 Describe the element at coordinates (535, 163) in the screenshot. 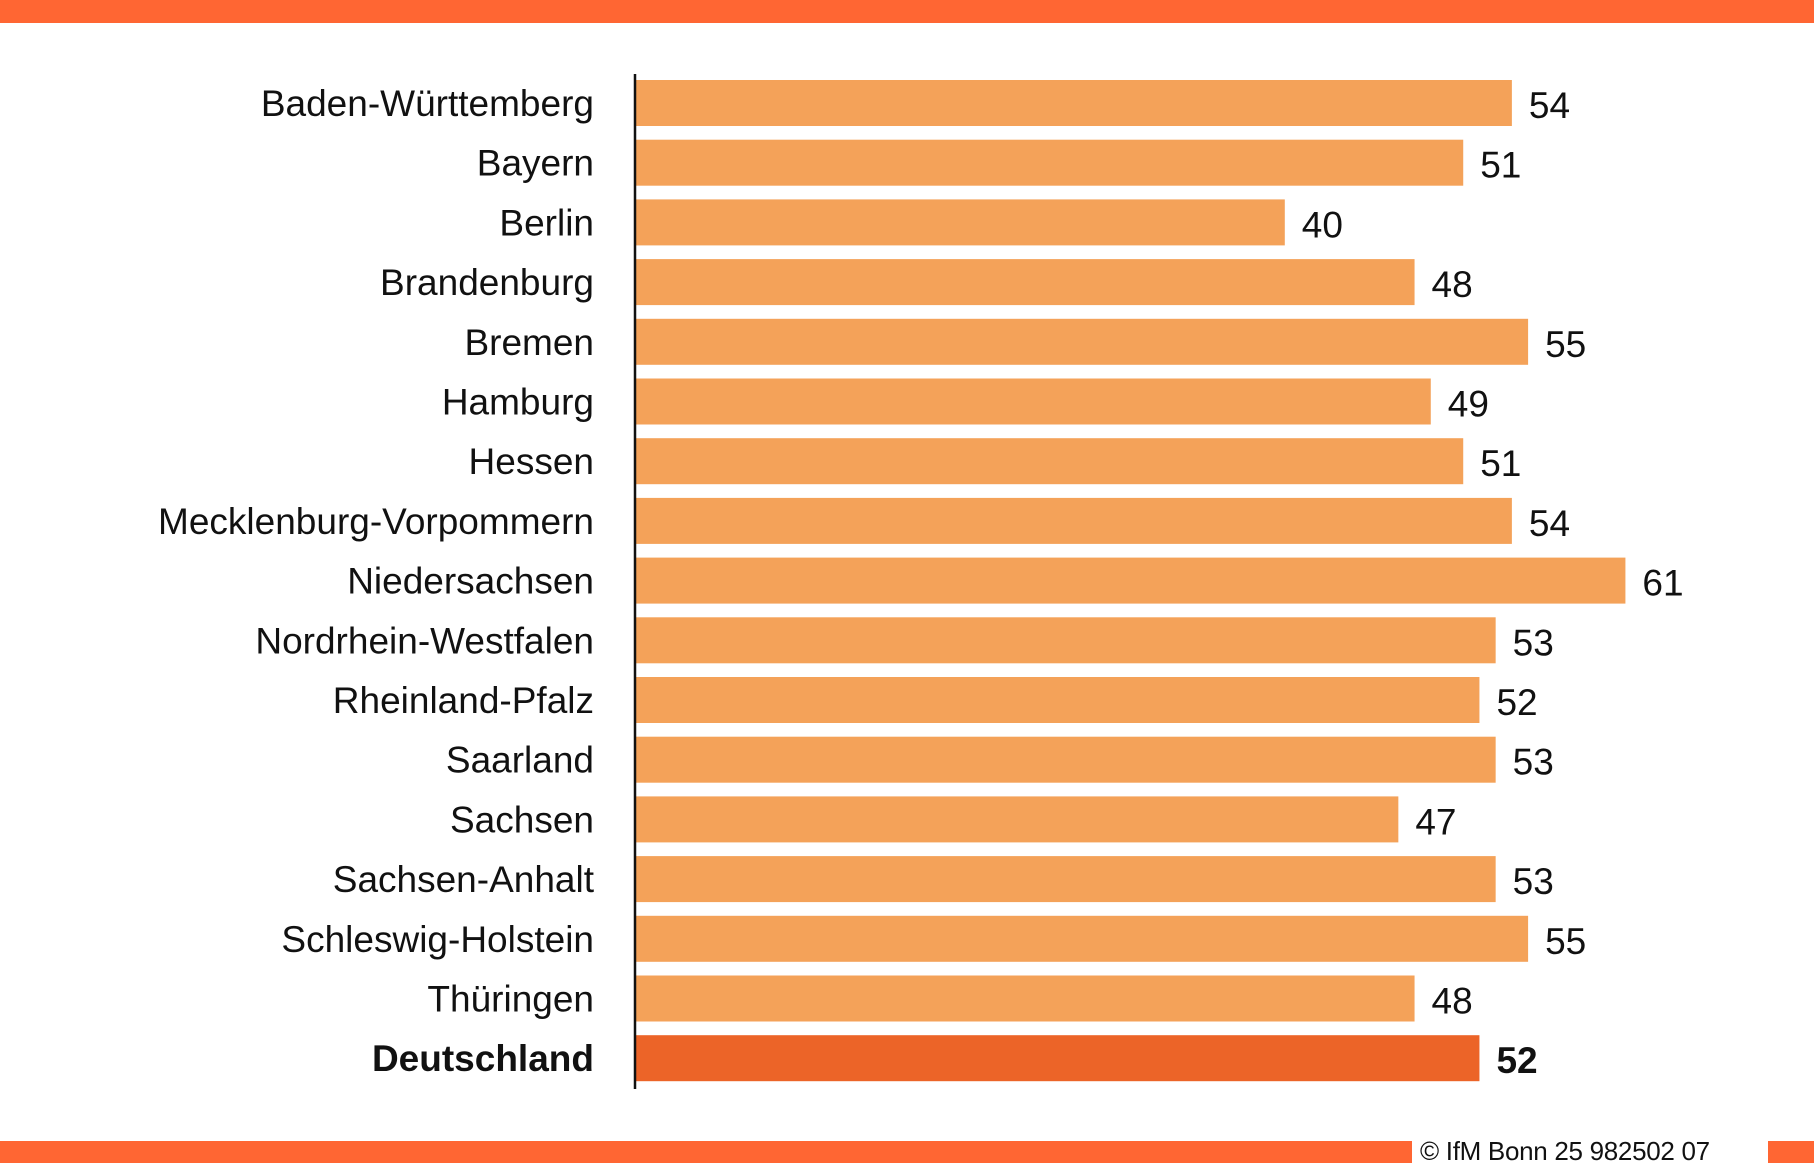

I see `category-label: Bayern` at that location.